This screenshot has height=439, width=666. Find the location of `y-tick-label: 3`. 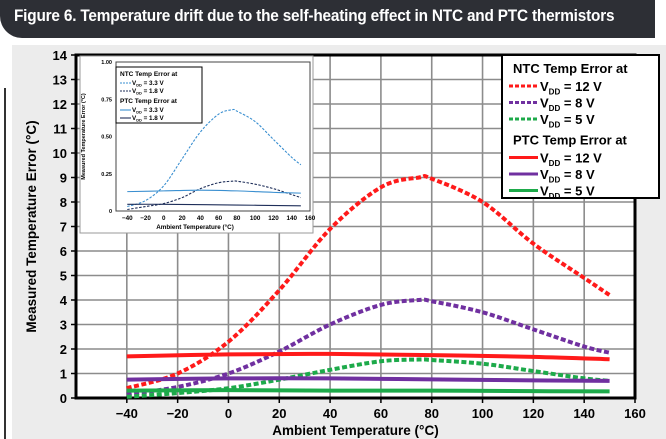

y-tick-label: 3 is located at coordinates (63, 325).